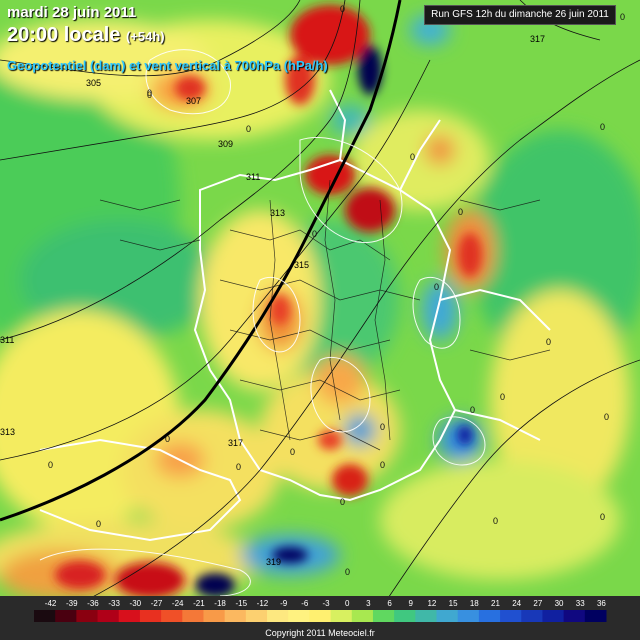 The height and width of the screenshot is (640, 640). Describe the element at coordinates (51, 603) in the screenshot. I see `legend-tick-label: -42` at that location.